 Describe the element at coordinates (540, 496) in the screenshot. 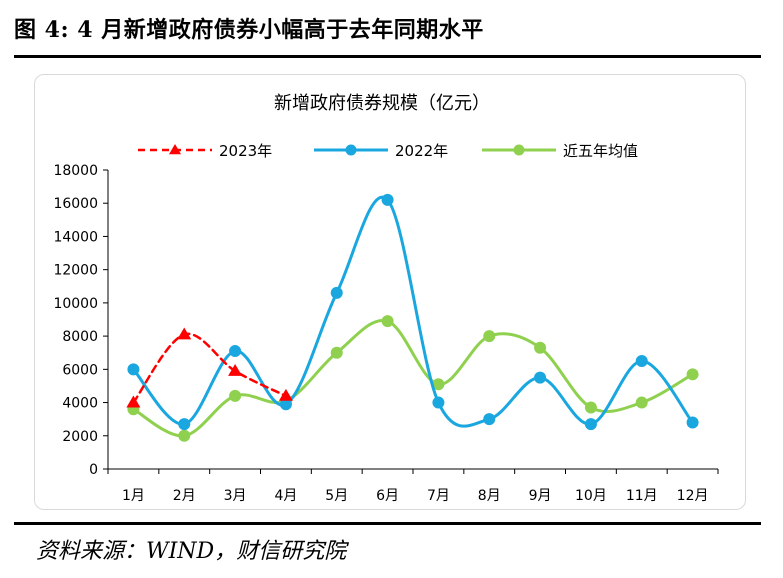

I see `x-tick-label: 9月` at that location.